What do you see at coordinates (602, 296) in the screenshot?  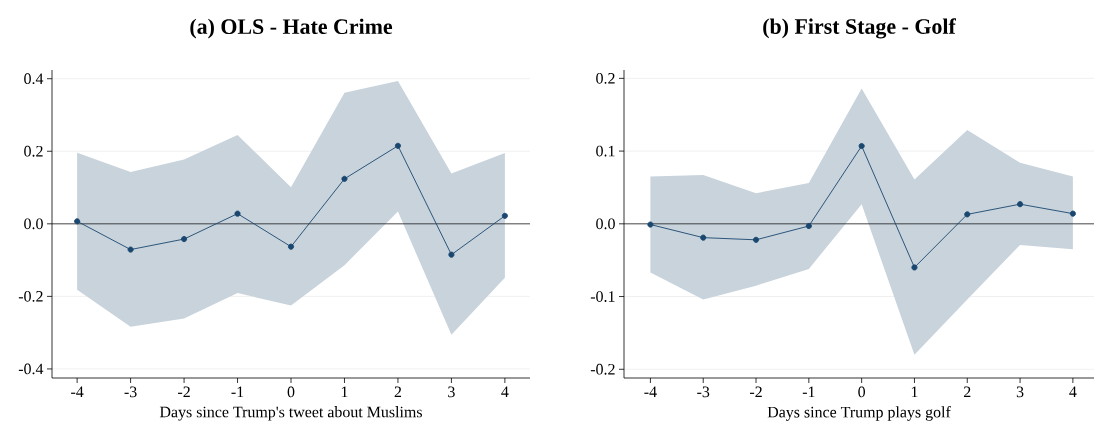 I see `y-tick-label: -0.1` at bounding box center [602, 296].